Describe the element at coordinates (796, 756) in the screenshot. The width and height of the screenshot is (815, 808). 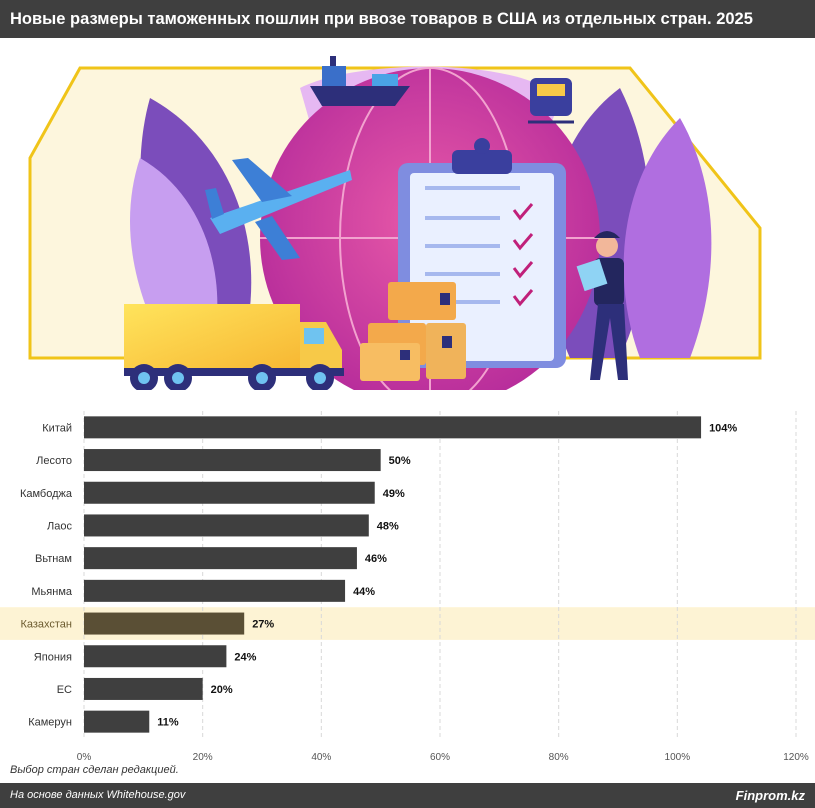
I see `x-tick-label: 120%` at that location.